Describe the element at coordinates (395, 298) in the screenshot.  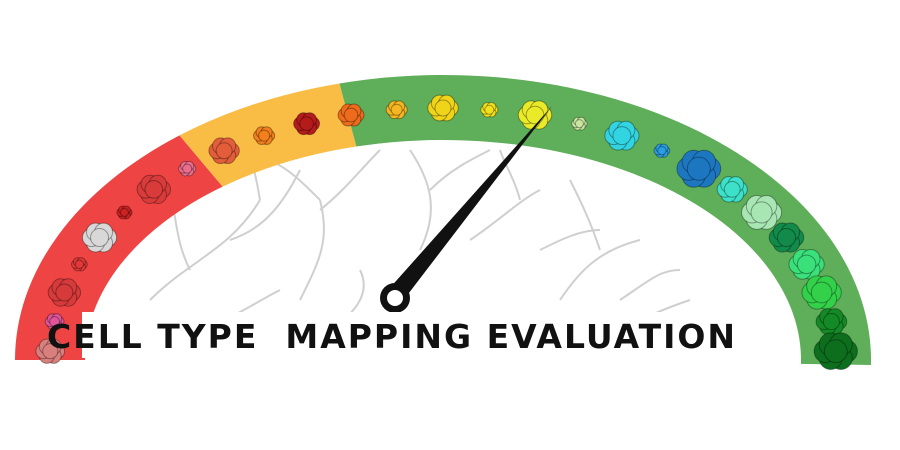
I see `needle-pivot-hole` at that location.